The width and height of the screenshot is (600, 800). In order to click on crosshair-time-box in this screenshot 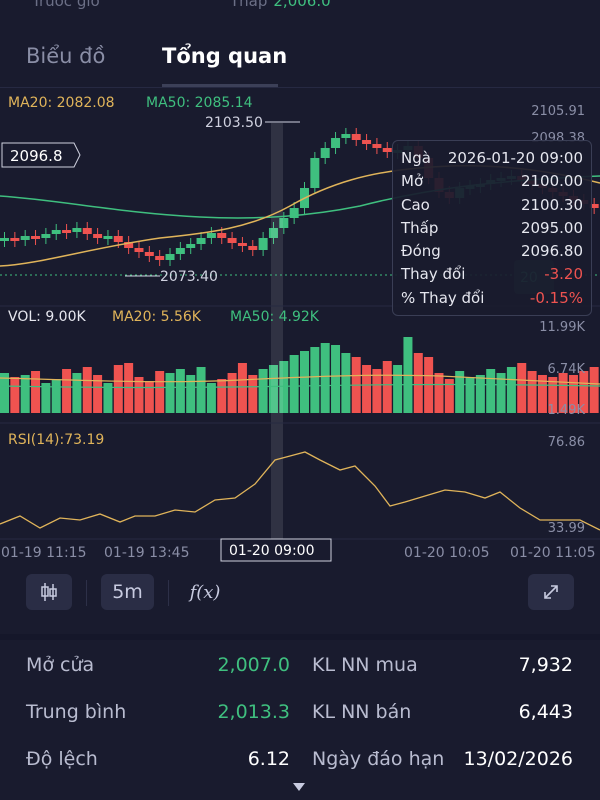, I will do `click(276, 550)`.